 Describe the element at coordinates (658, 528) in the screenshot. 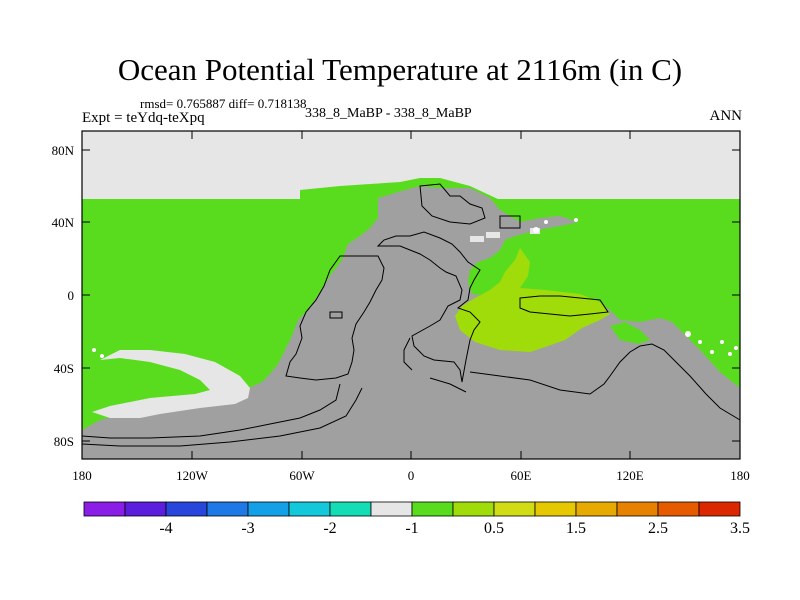

I see `colorbar-label: 2.5` at that location.